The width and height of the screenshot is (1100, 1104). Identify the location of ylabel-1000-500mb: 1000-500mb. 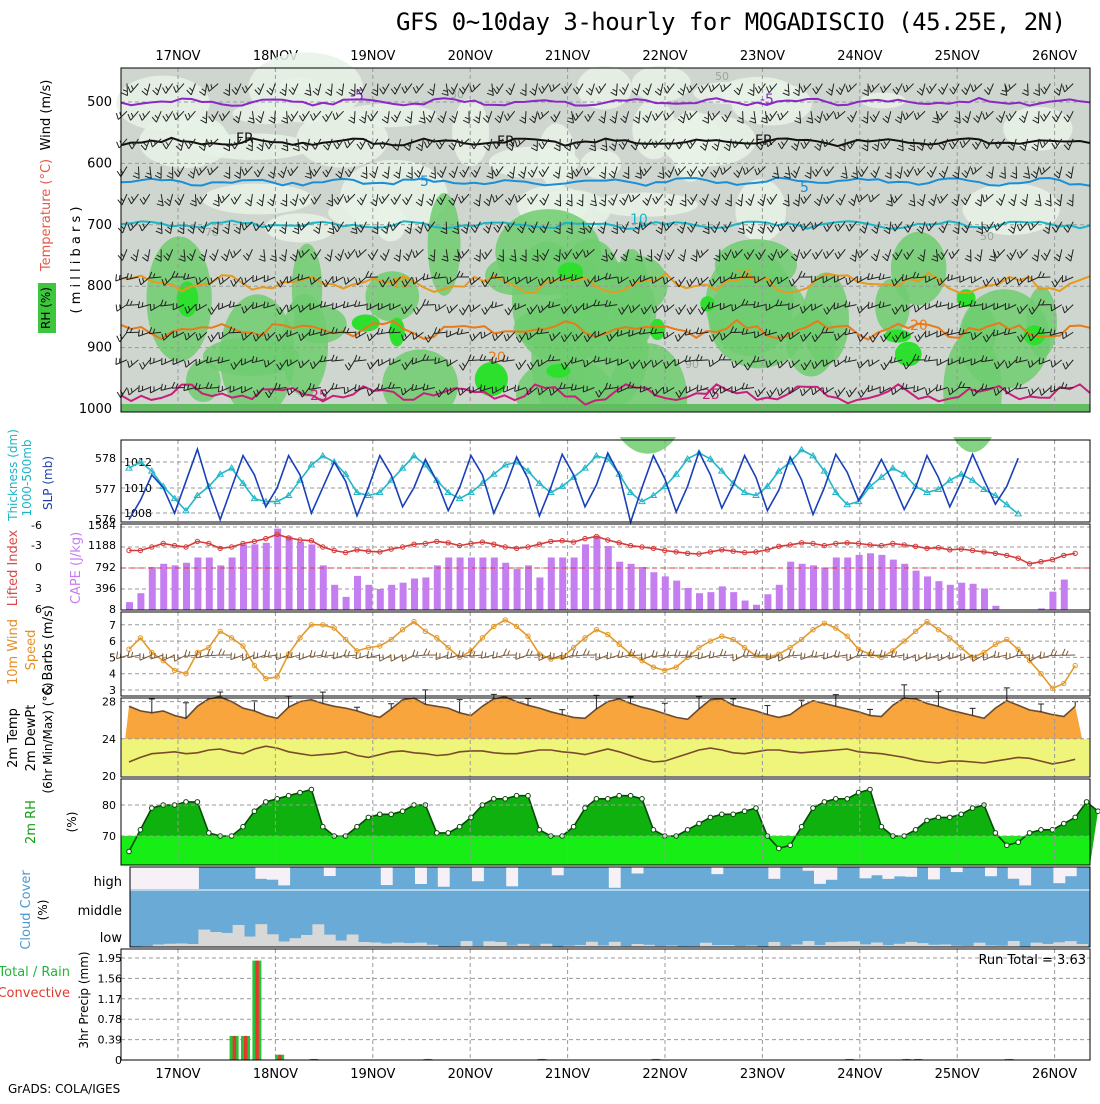
(27, 477).